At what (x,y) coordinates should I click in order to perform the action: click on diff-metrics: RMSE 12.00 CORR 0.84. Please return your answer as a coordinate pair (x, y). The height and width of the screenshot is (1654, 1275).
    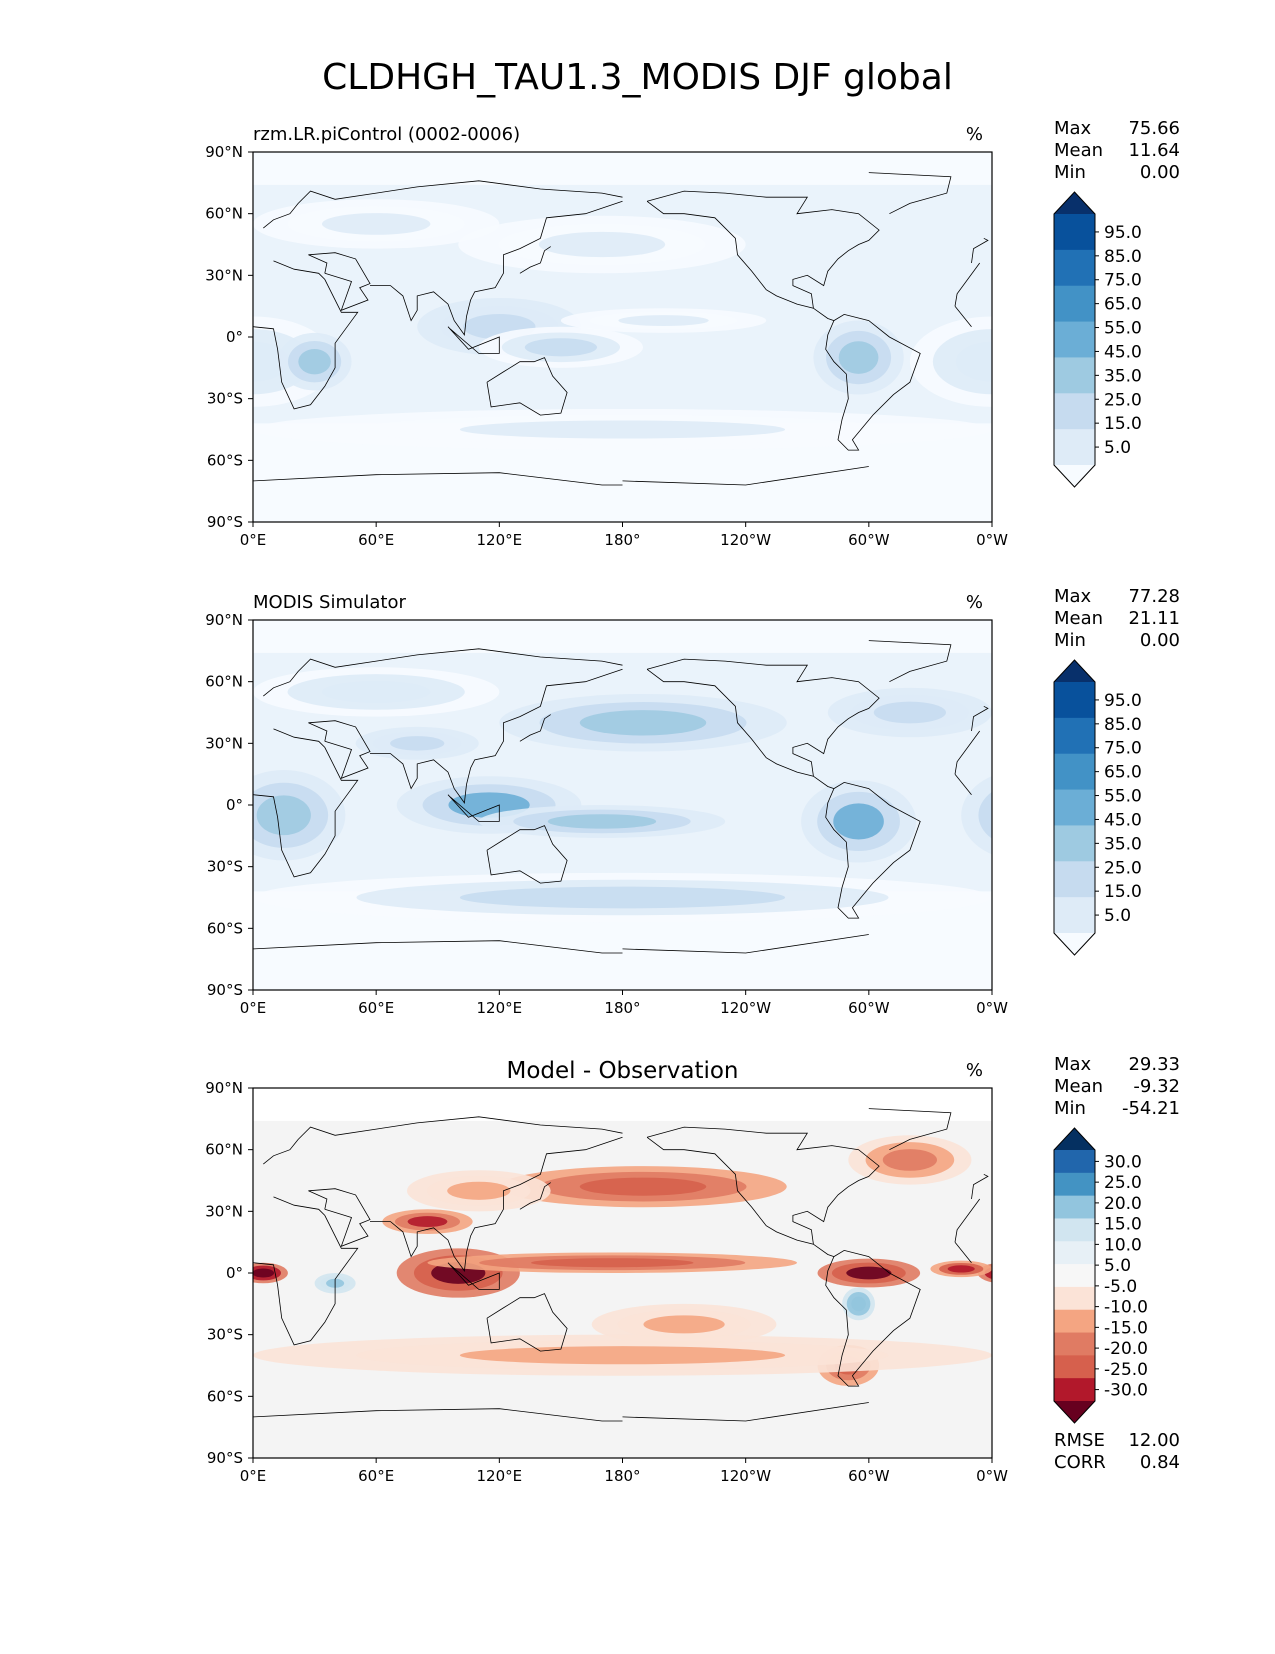
    Looking at the image, I should click on (1117, 1451).